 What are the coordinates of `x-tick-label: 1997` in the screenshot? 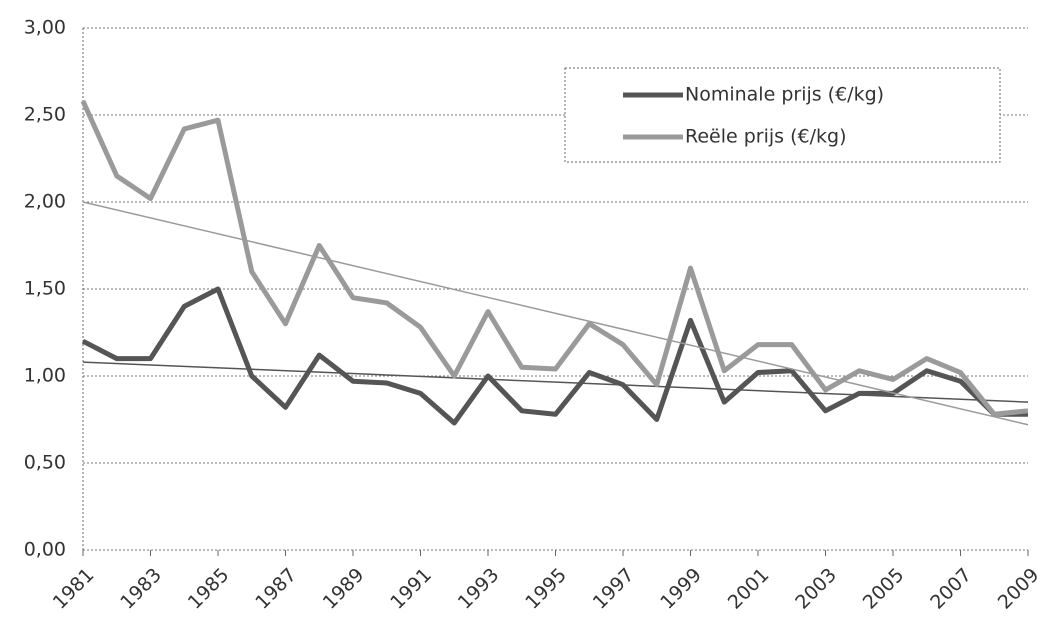 It's located at (614, 589).